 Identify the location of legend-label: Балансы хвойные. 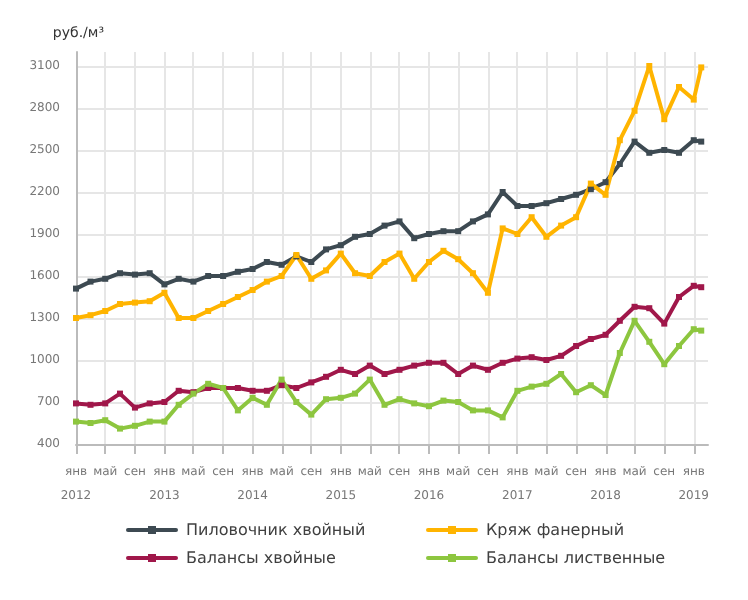
(261, 558).